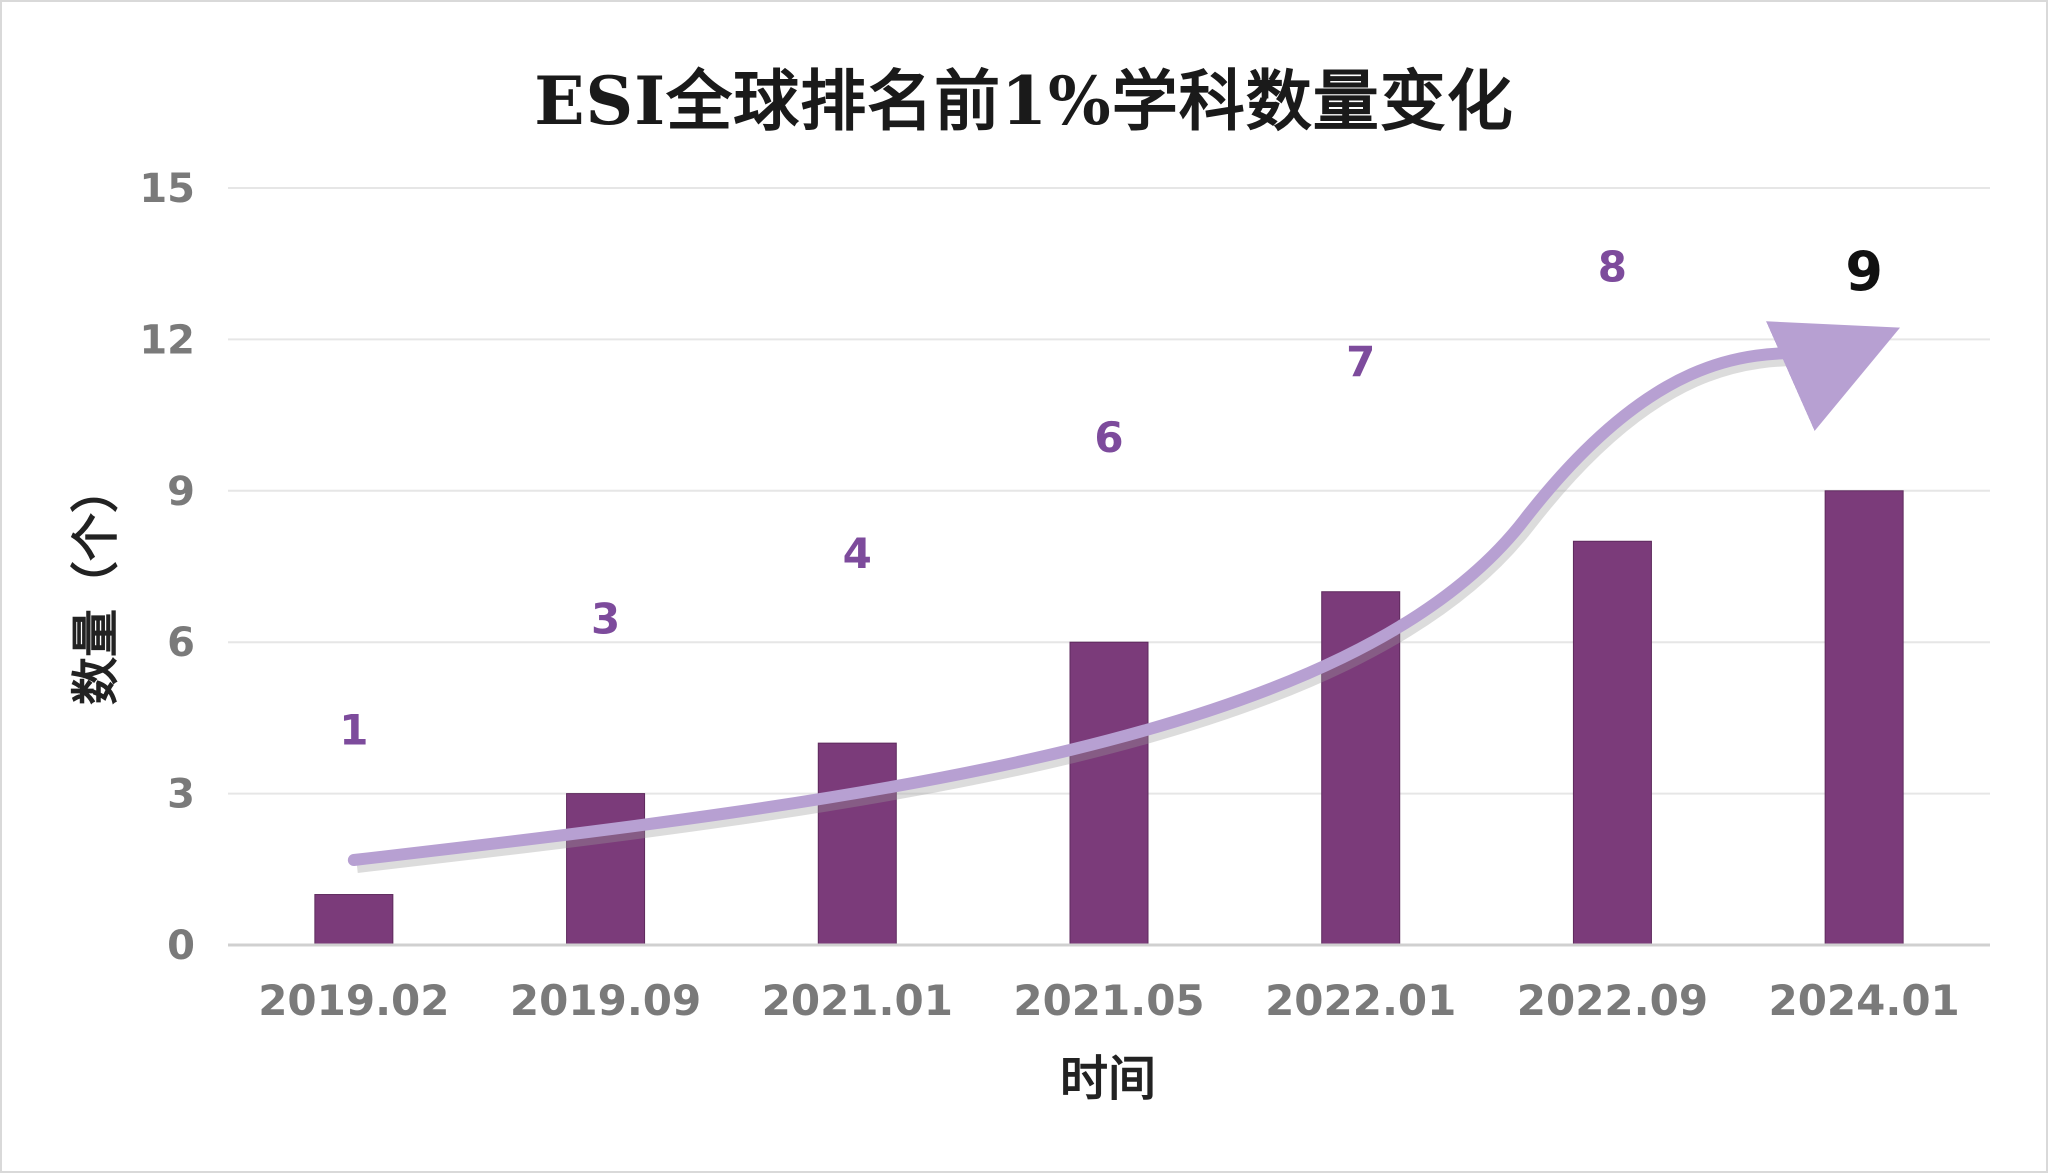 The image size is (2048, 1173). Describe the element at coordinates (1612, 266) in the screenshot. I see `data-label: 8` at that location.